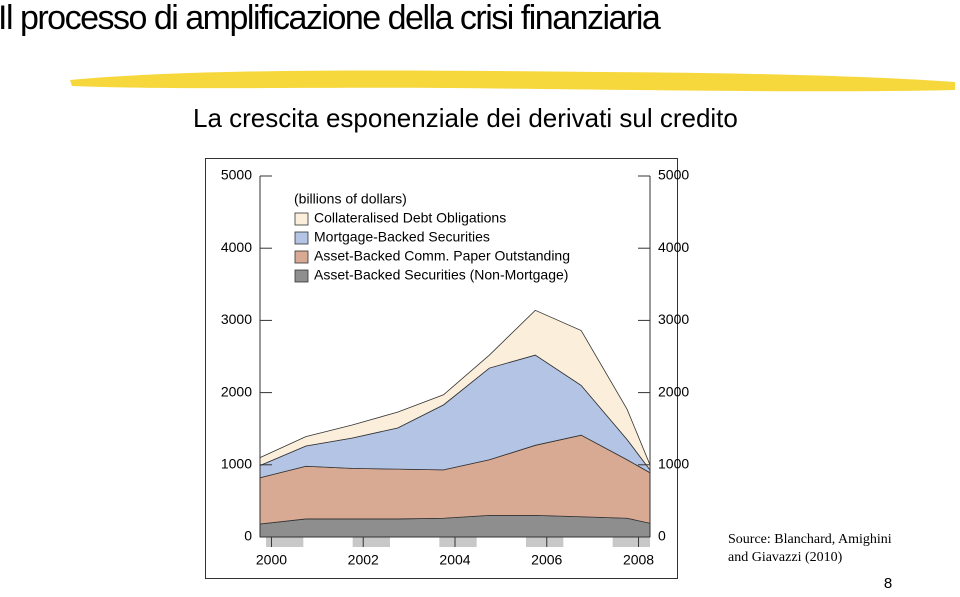 The width and height of the screenshot is (960, 597). What do you see at coordinates (350, 199) in the screenshot?
I see `unit-label: (billions of dollars)` at bounding box center [350, 199].